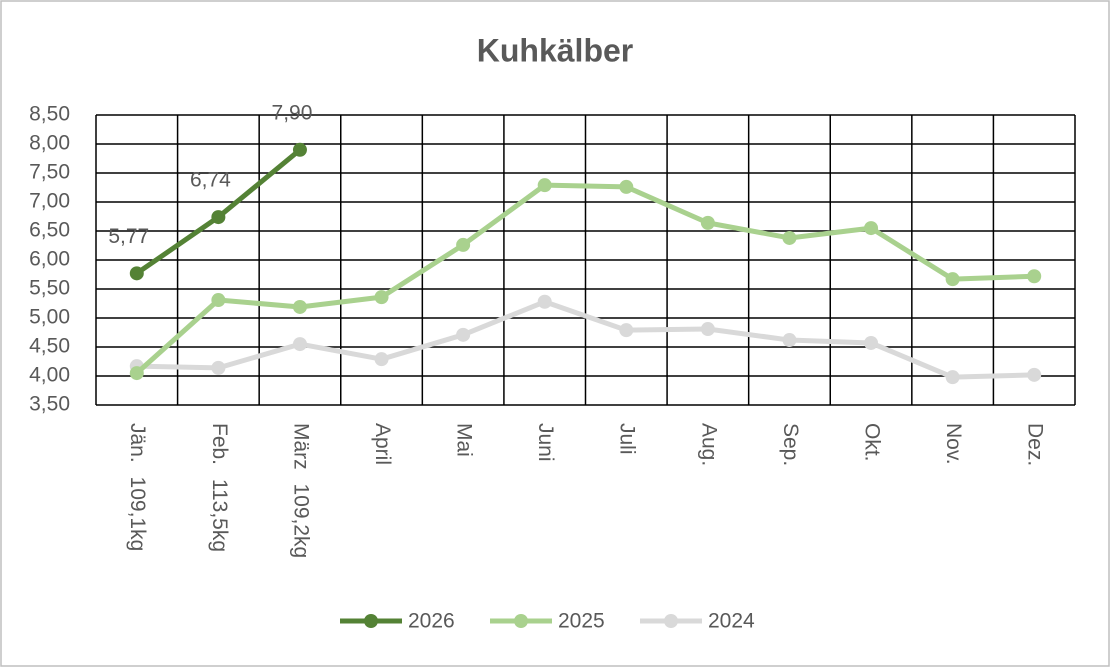 This screenshot has width=1110, height=667. Describe the element at coordinates (49, 346) in the screenshot. I see `y-tick-label: 4,50` at that location.